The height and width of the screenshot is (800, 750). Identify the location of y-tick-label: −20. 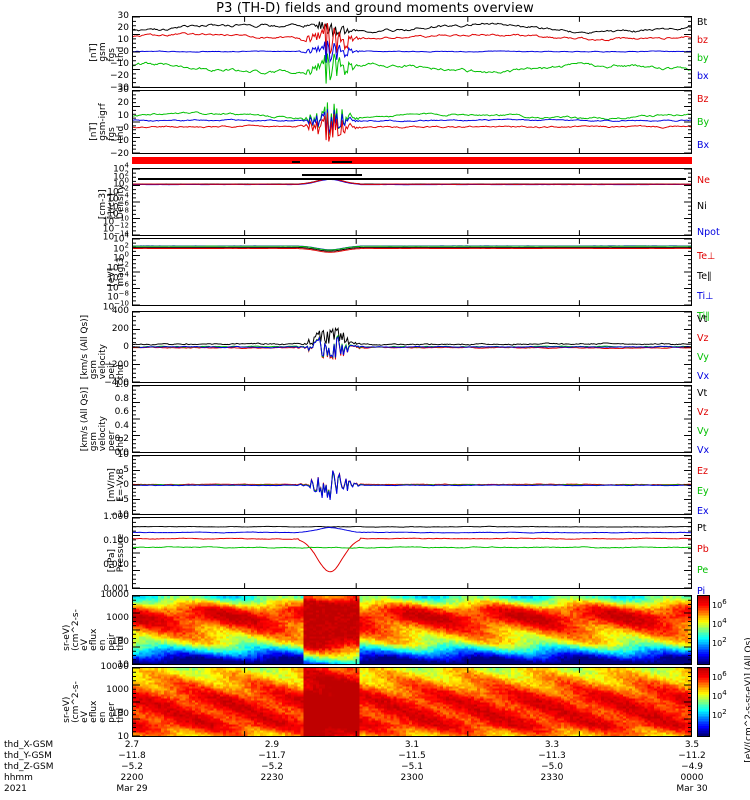
(119, 154).